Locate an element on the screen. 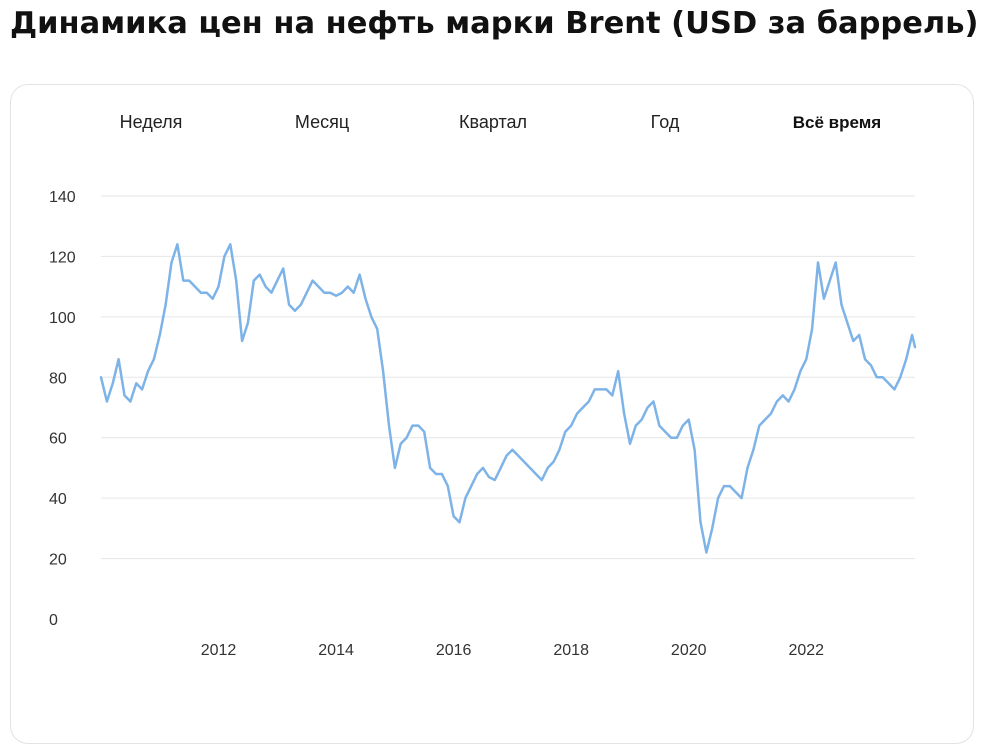 The image size is (982, 744). y-tick-label: 140 is located at coordinates (62, 197).